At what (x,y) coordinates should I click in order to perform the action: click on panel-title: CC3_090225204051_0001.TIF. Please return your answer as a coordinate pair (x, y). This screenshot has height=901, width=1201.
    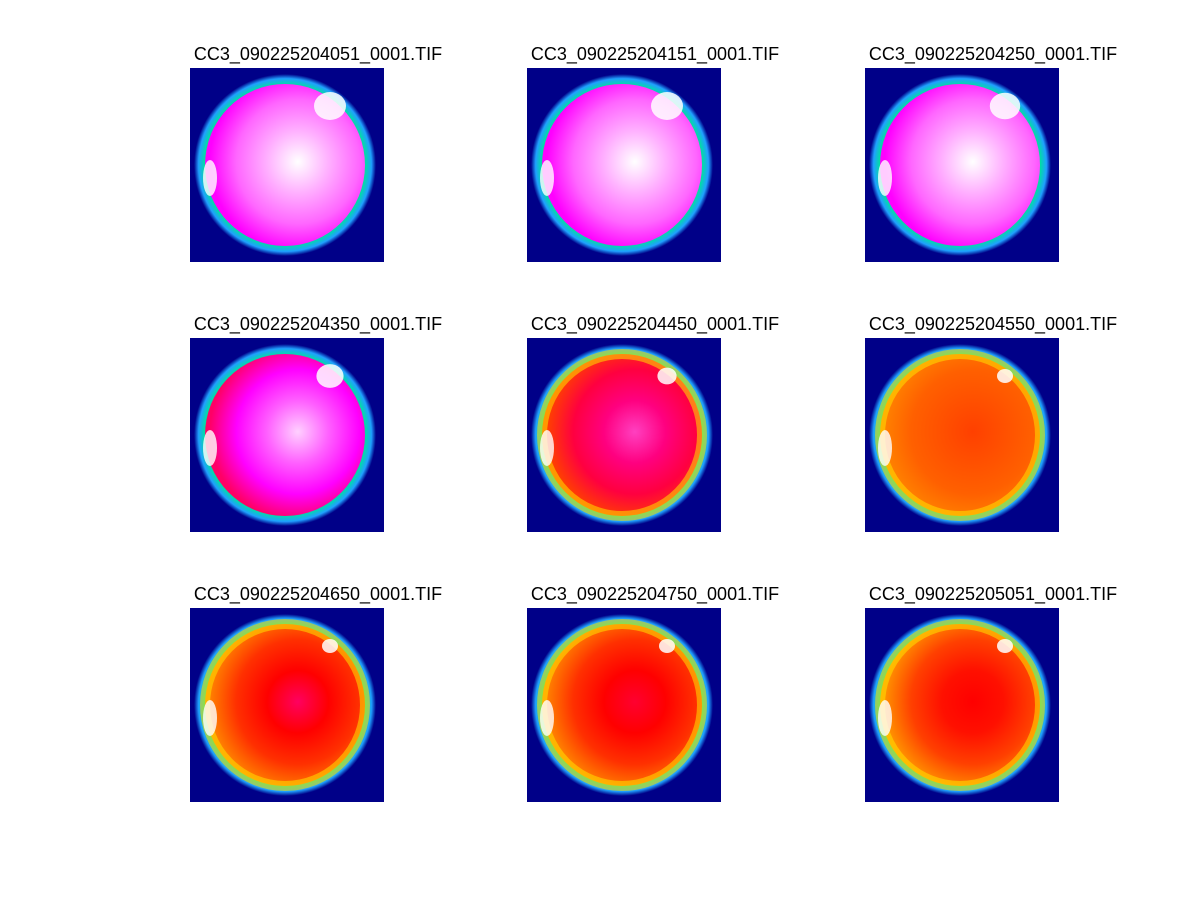
    Looking at the image, I should click on (318, 54).